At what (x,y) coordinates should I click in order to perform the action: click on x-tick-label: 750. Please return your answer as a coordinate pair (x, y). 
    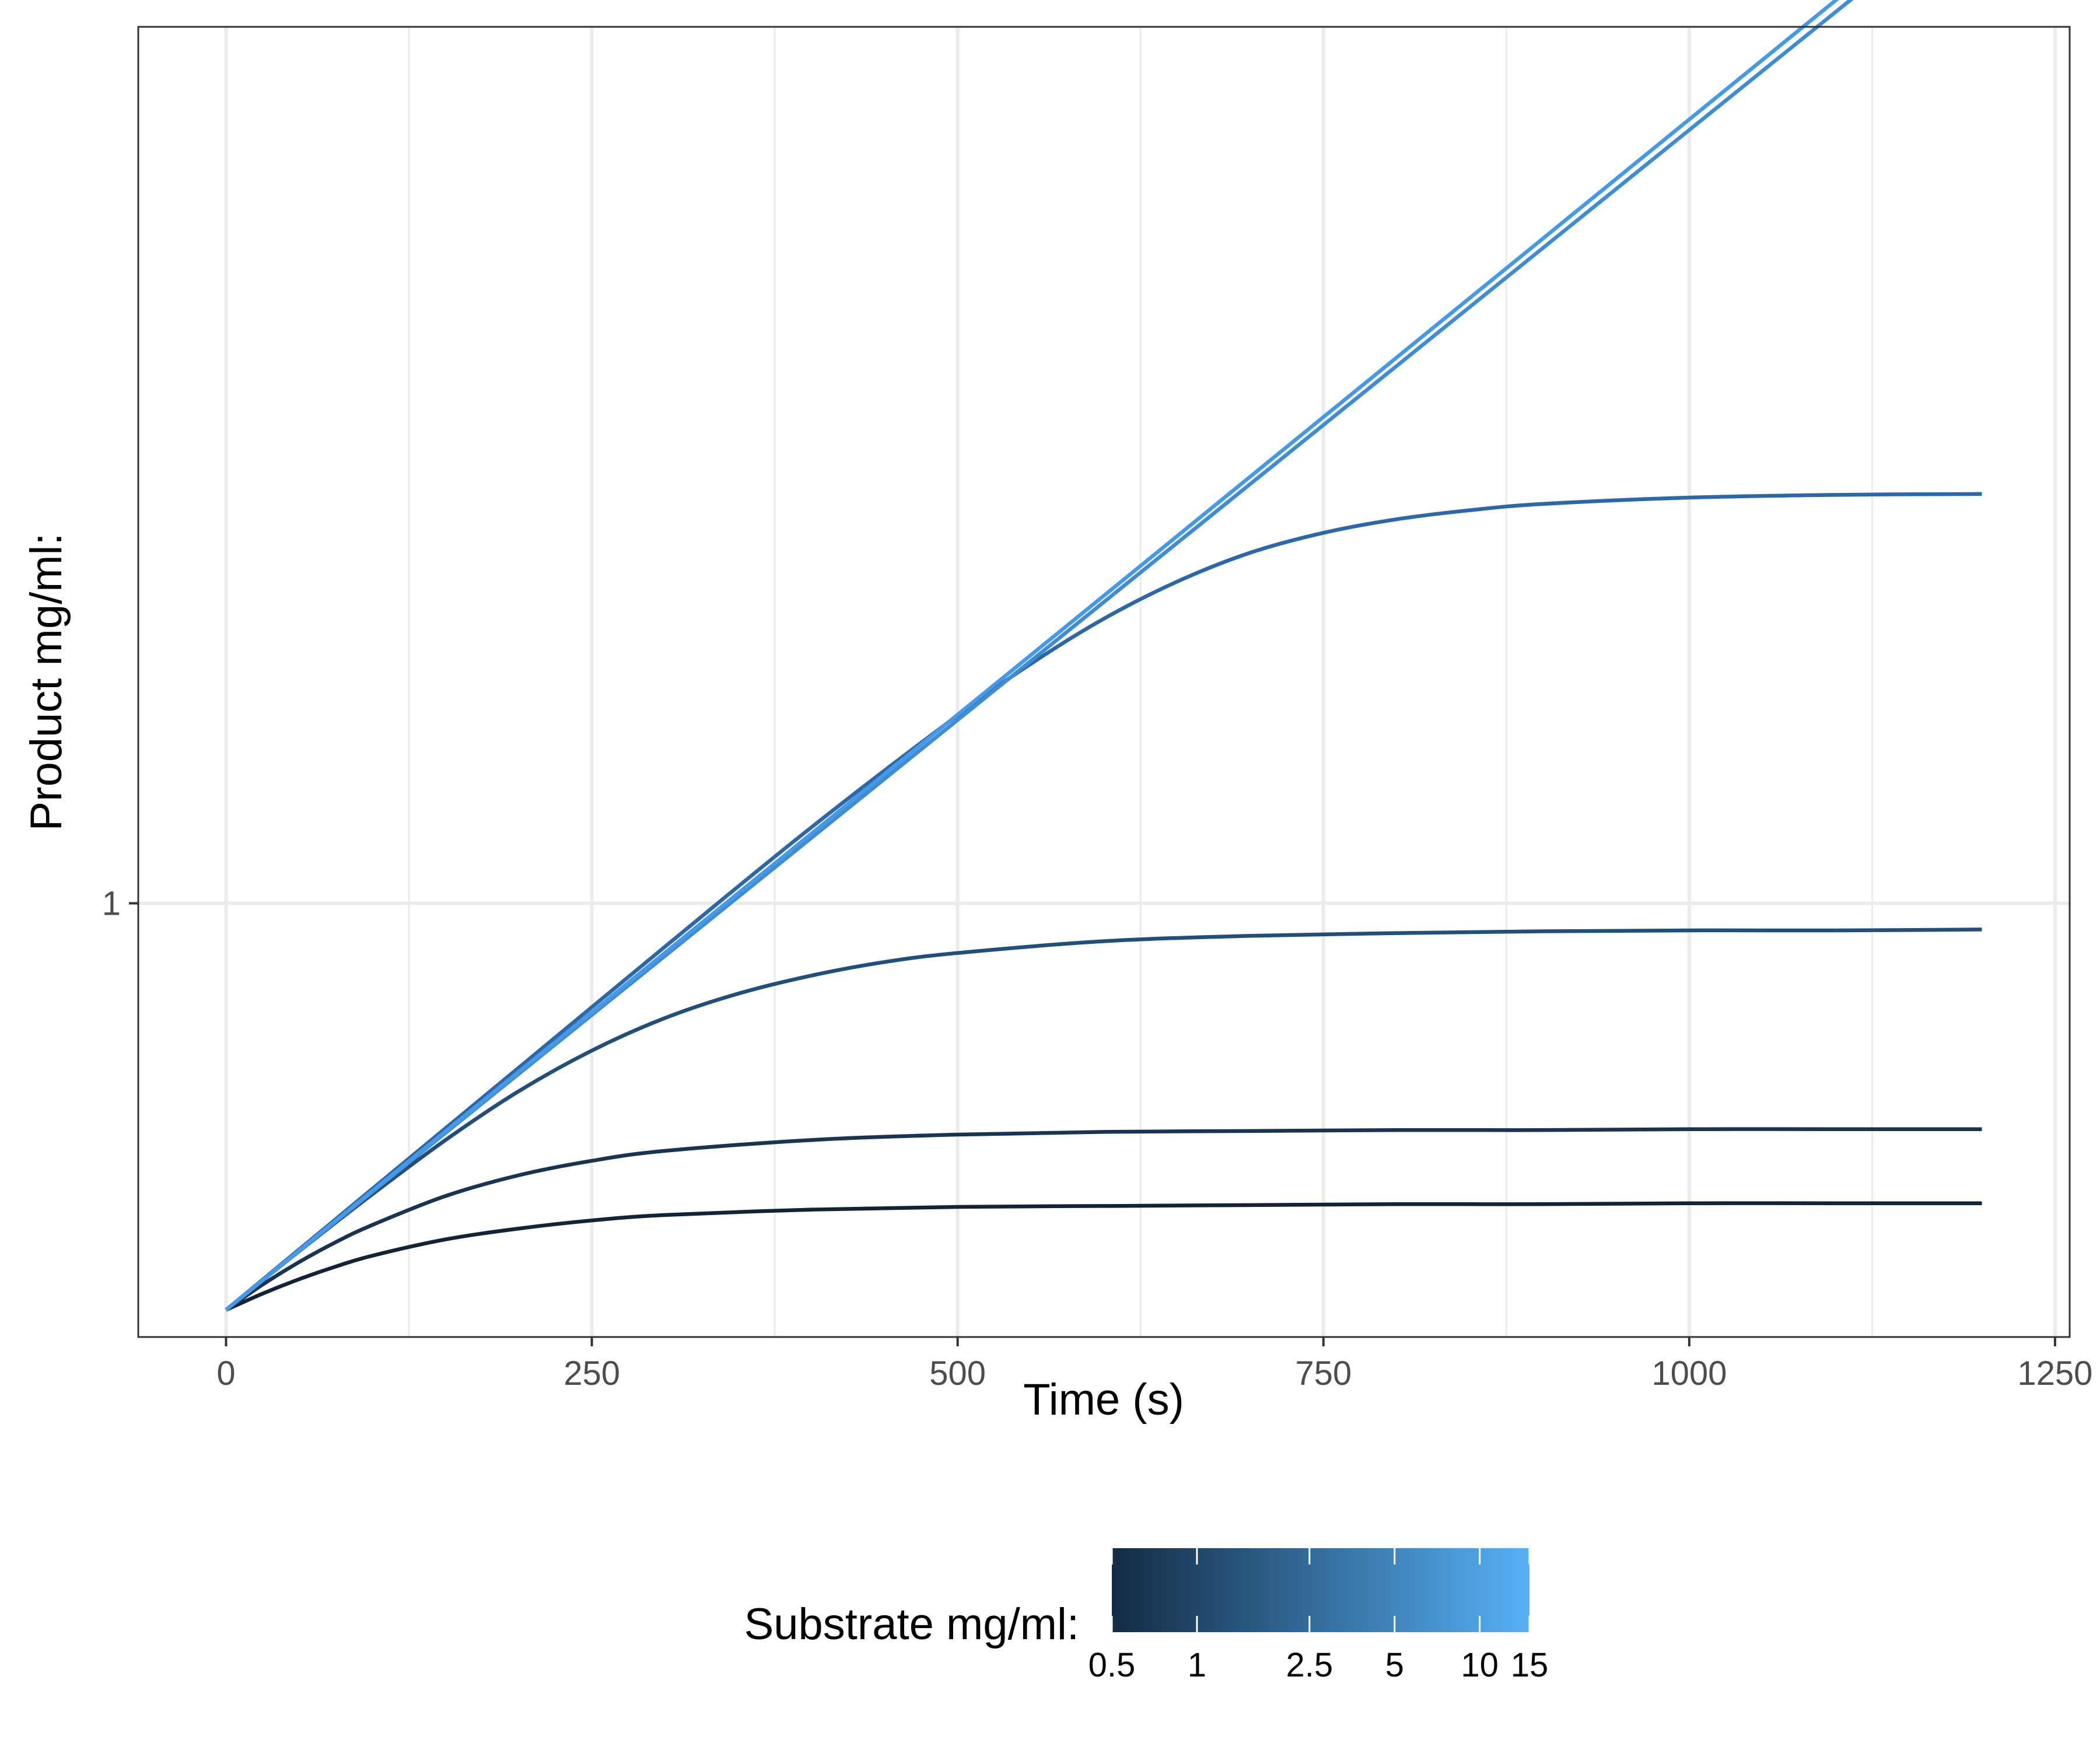
    Looking at the image, I should click on (1323, 1373).